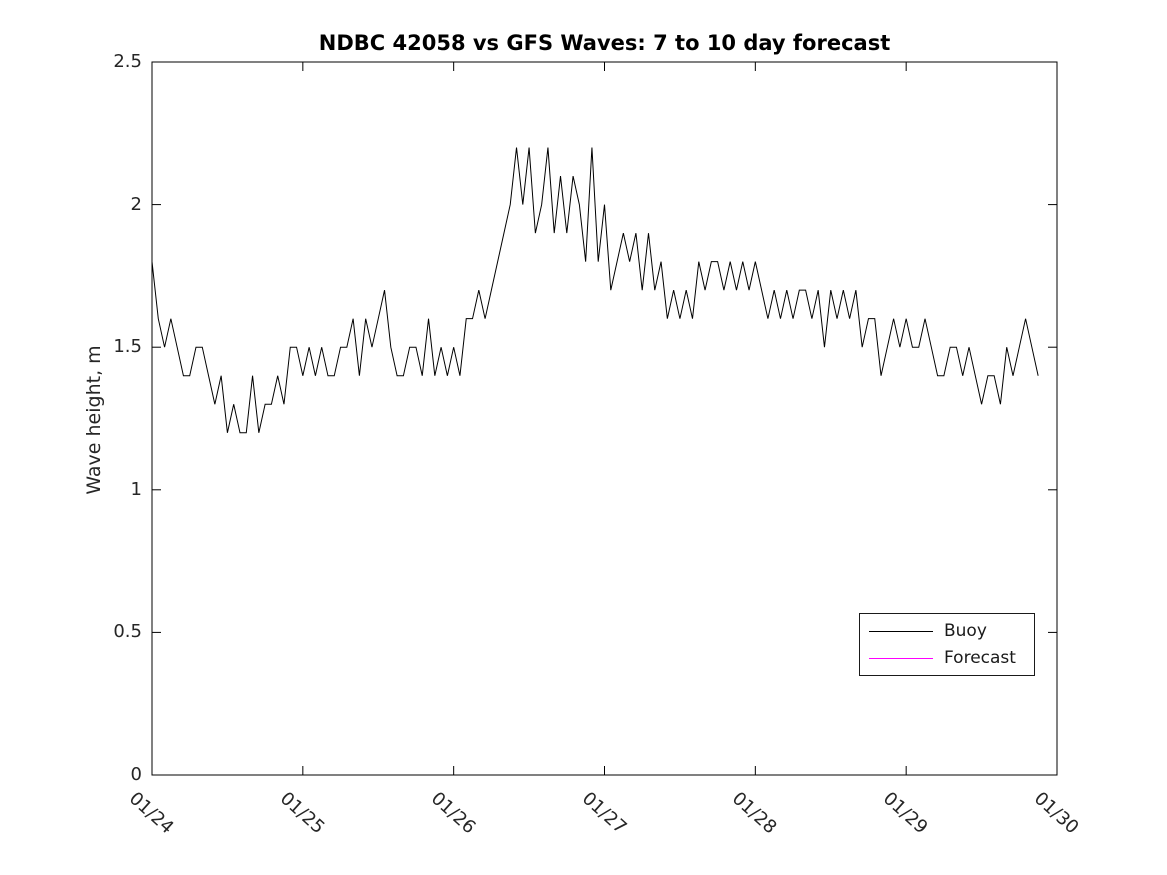  I want to click on y-tick-label: 1, so click(136, 489).